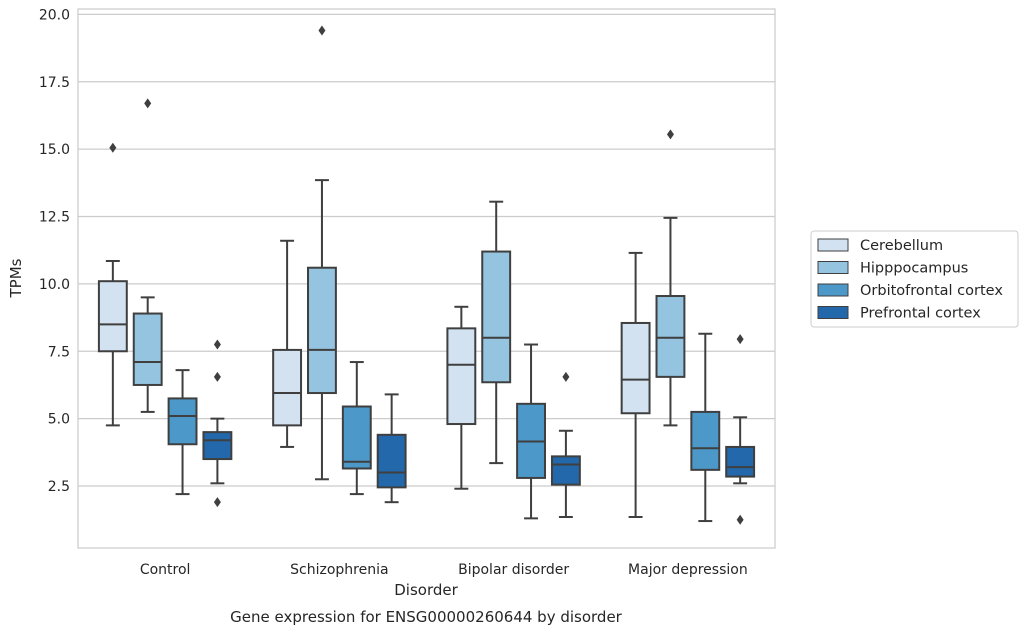  What do you see at coordinates (16, 278) in the screenshot?
I see `y-axis-label: TPMs` at bounding box center [16, 278].